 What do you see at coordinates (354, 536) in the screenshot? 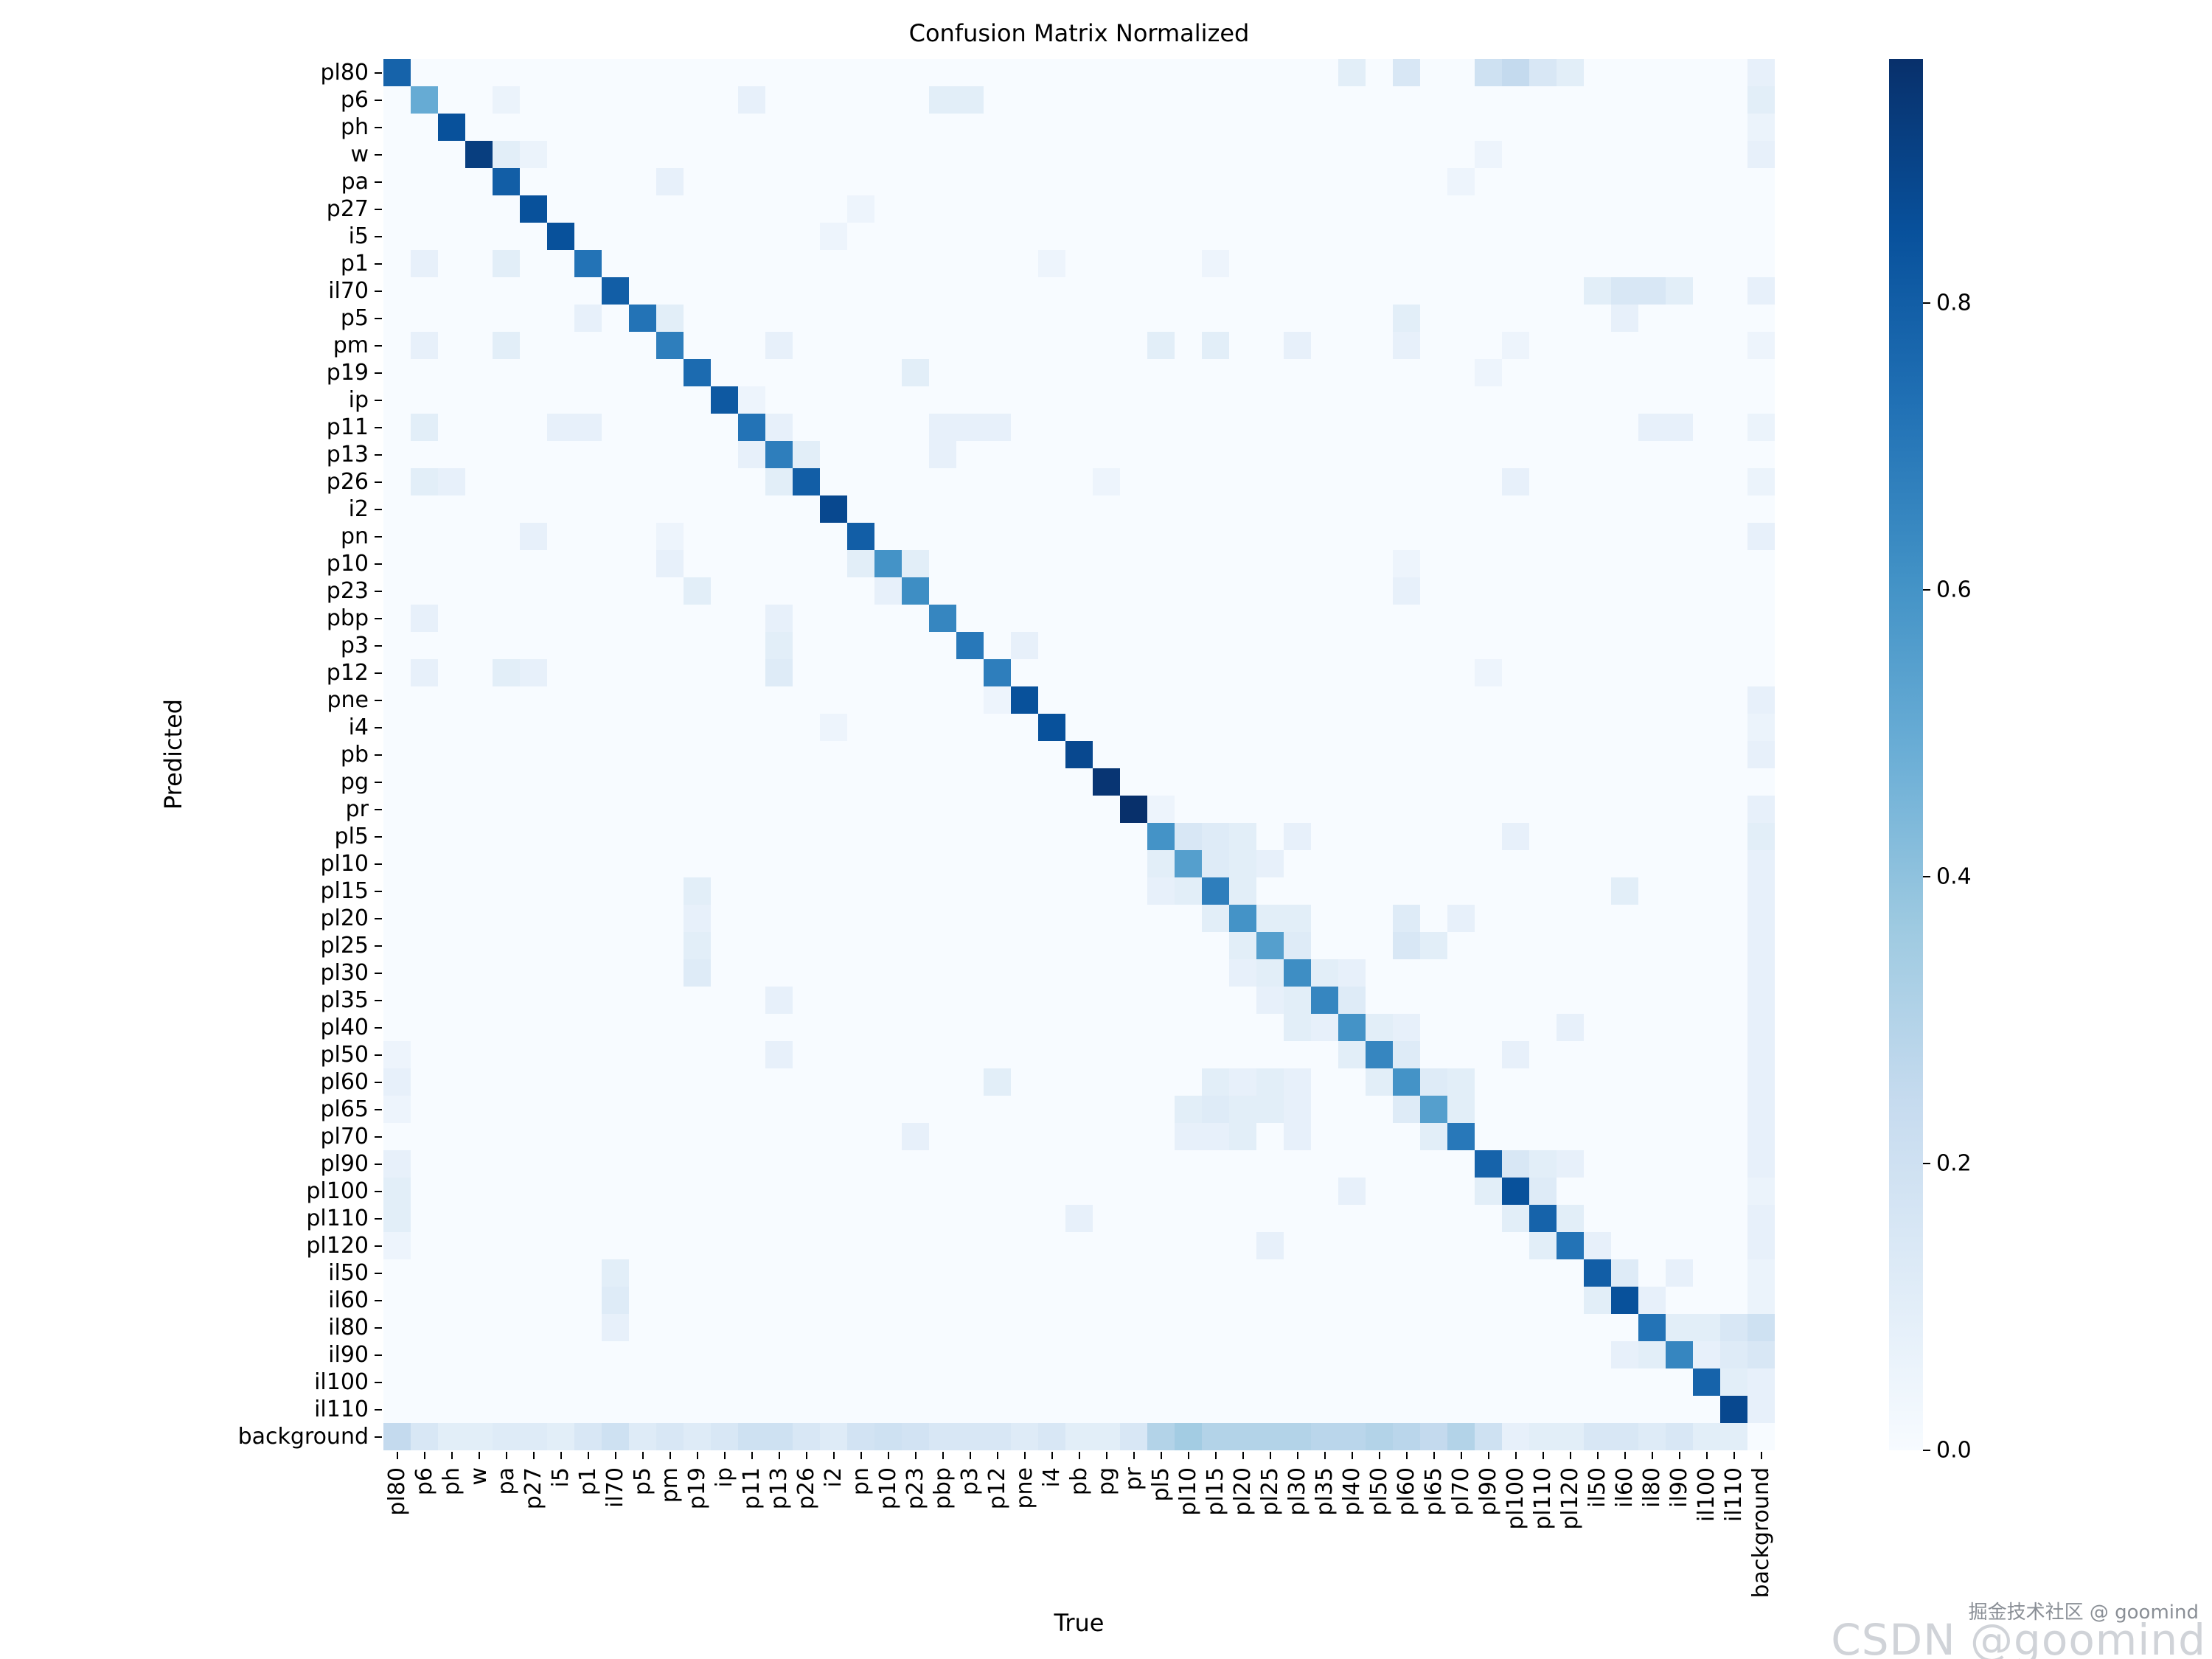
I see `y-tick-label: pn` at bounding box center [354, 536].